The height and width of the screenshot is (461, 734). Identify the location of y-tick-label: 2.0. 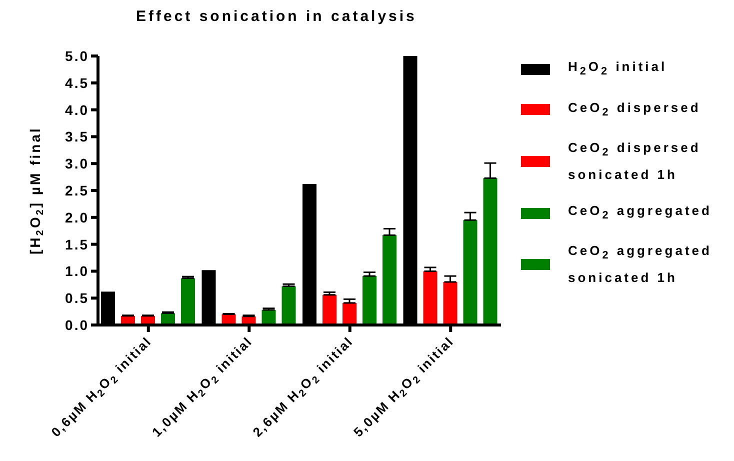
(77, 217).